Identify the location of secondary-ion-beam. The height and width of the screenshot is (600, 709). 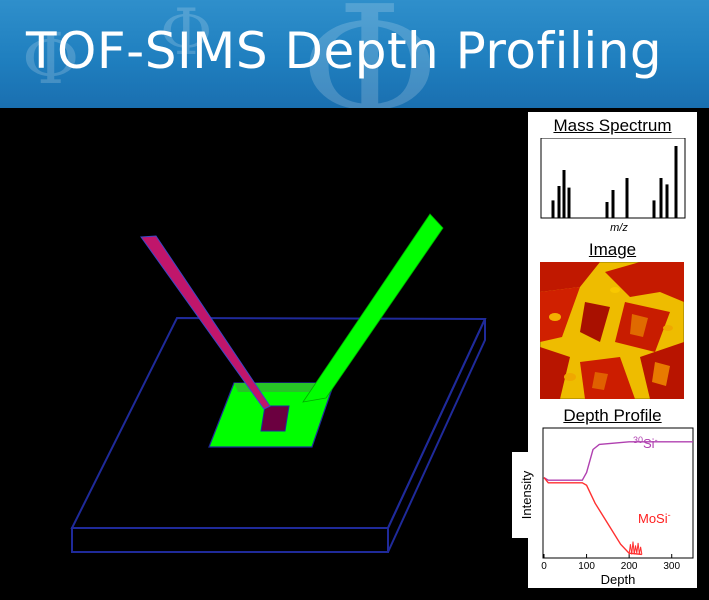
(373, 308).